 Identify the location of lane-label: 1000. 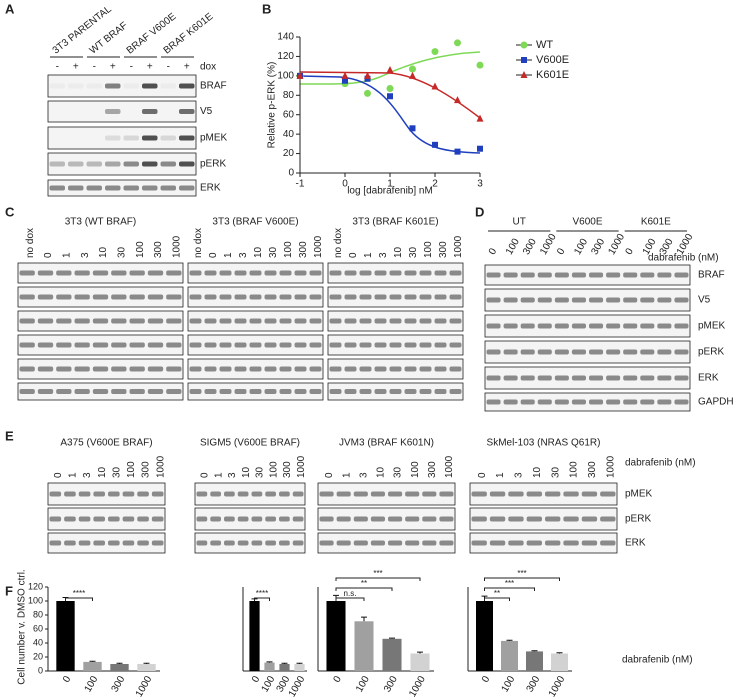
(318, 246).